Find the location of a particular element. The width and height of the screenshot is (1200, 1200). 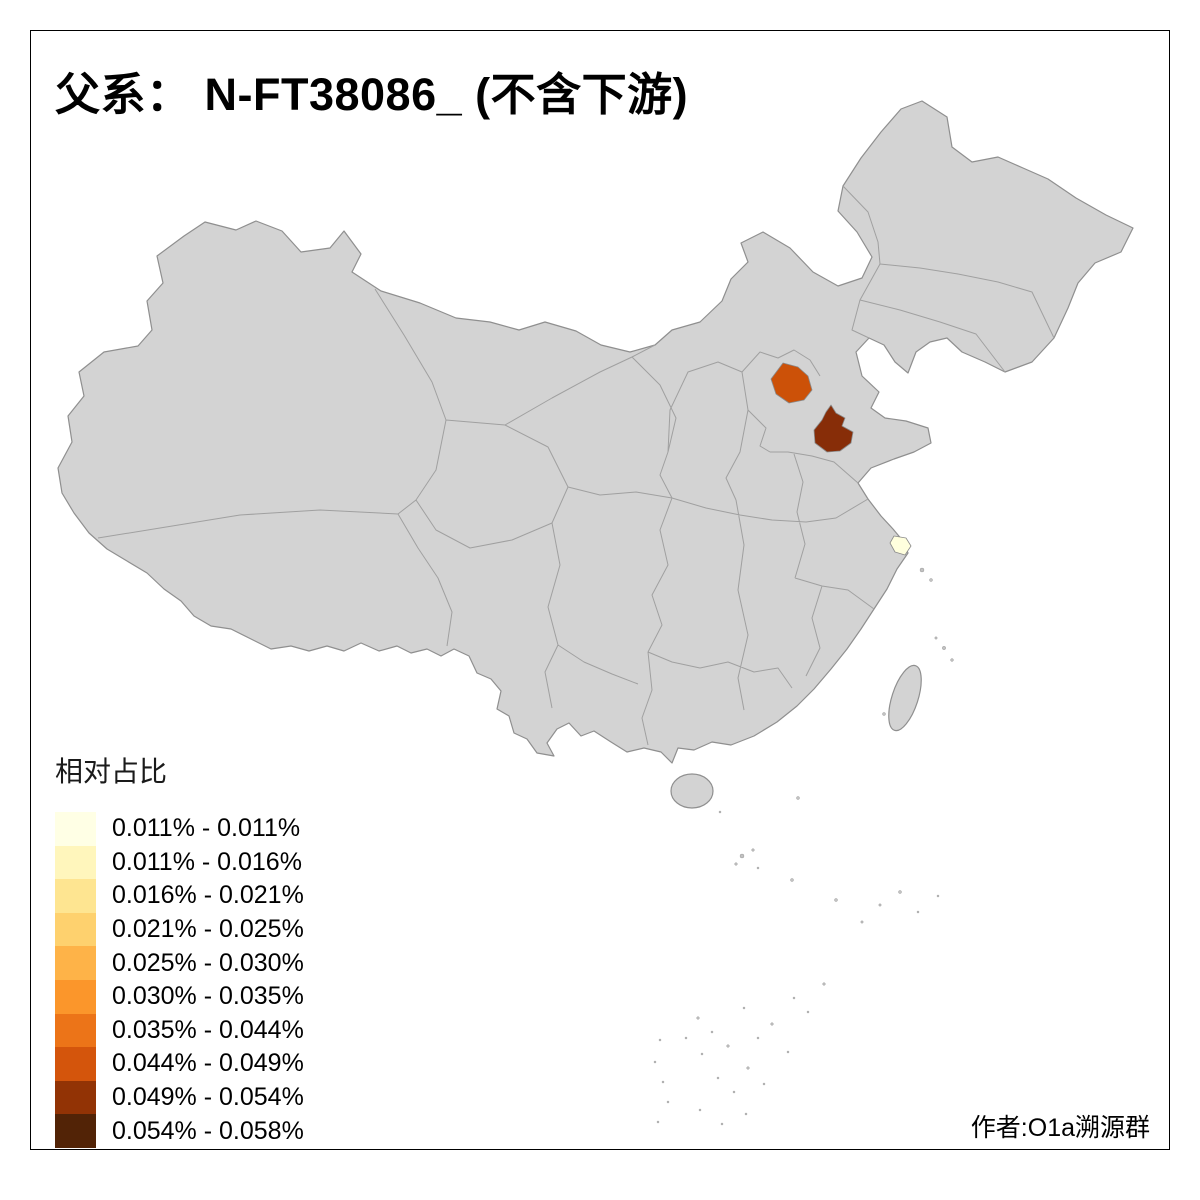

legend-label: 0.011% - 0.016% is located at coordinates (207, 861).